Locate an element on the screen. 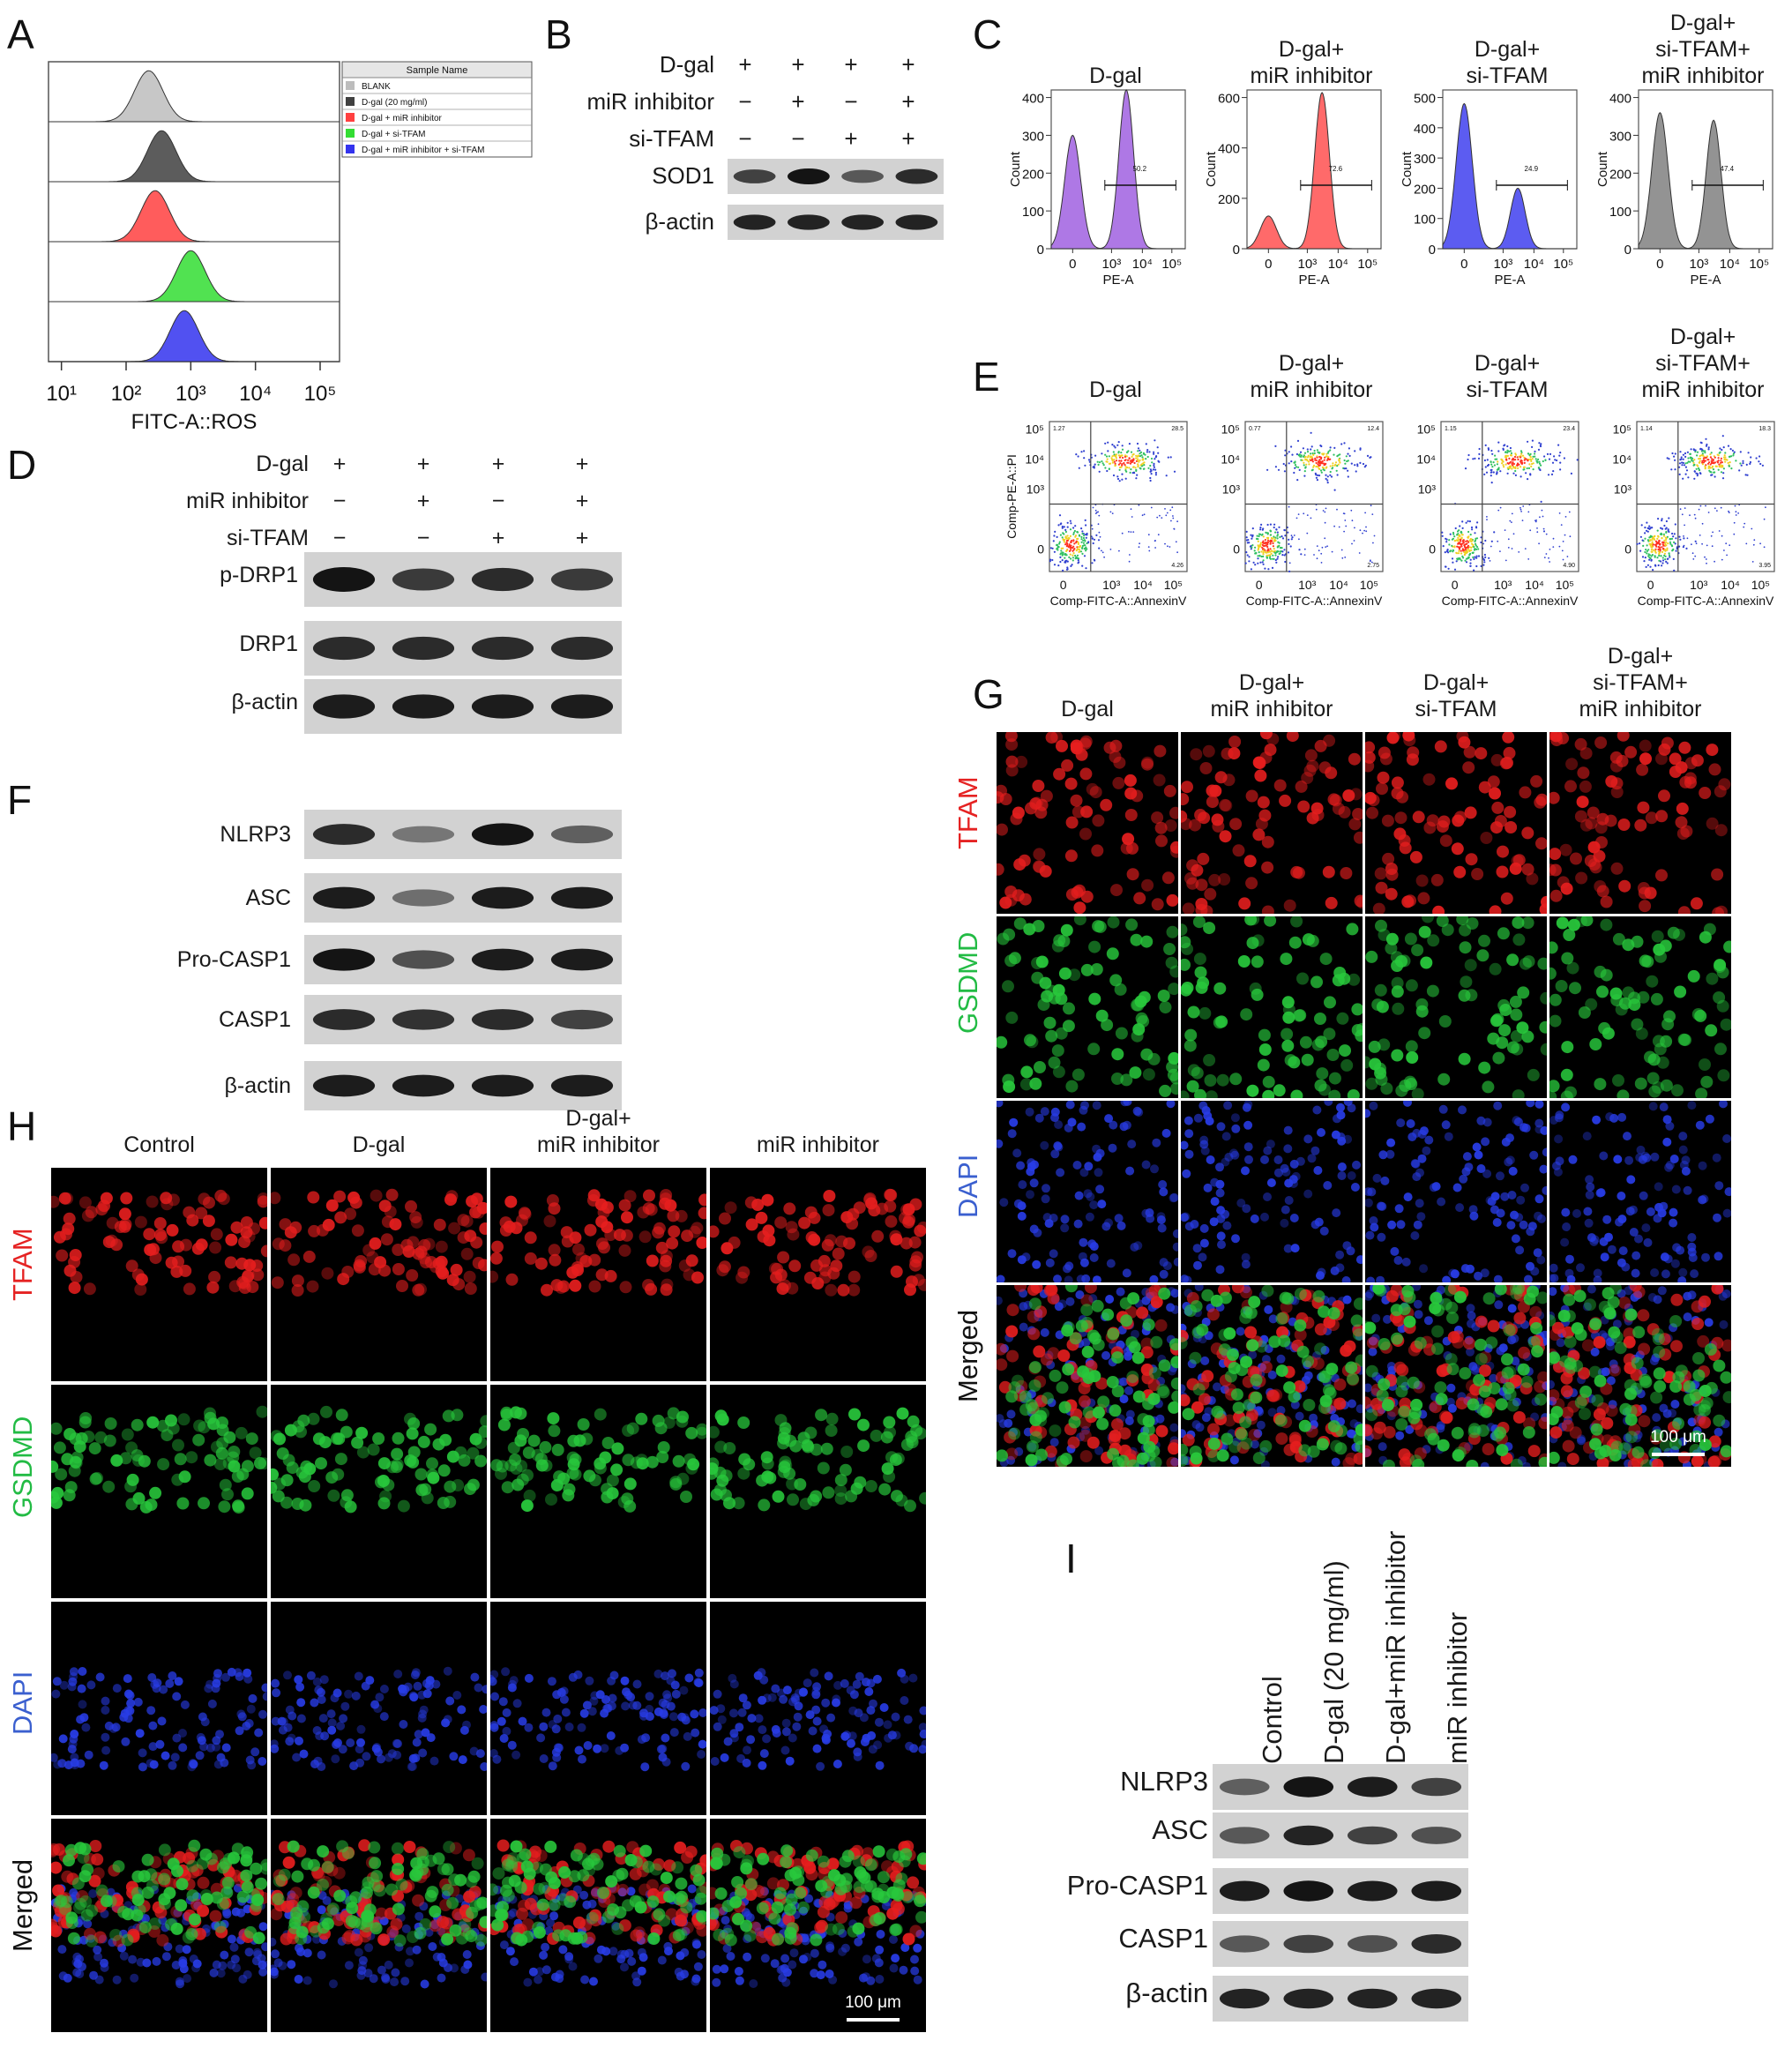 This screenshot has height=2048, width=1792. pe-x-axis-label: PE-A is located at coordinates (1705, 280).